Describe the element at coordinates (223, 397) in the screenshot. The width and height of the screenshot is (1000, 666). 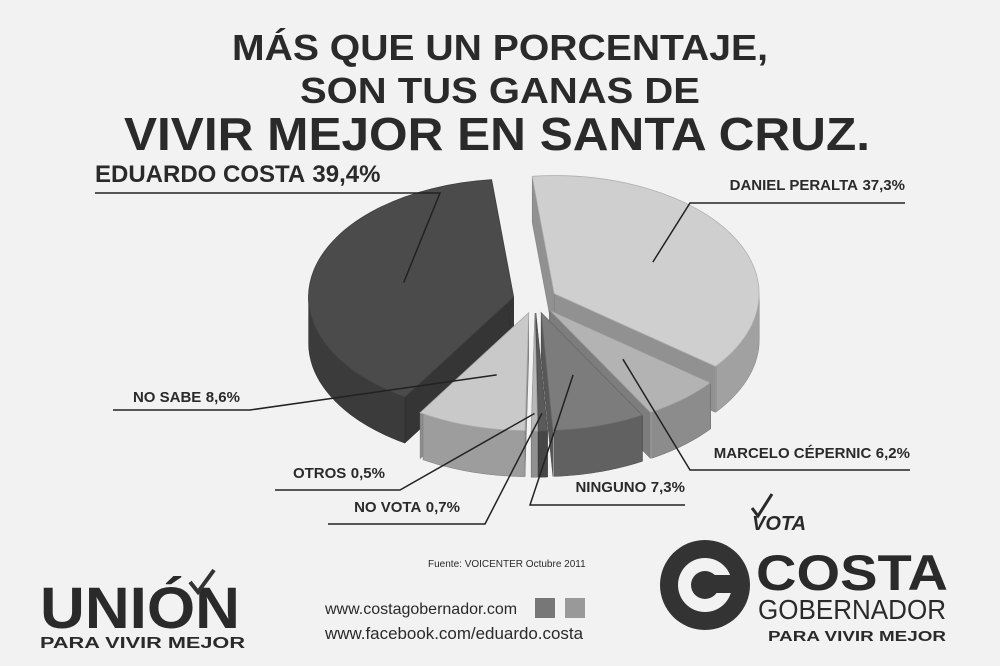
I see `value-label: 8,6%` at that location.